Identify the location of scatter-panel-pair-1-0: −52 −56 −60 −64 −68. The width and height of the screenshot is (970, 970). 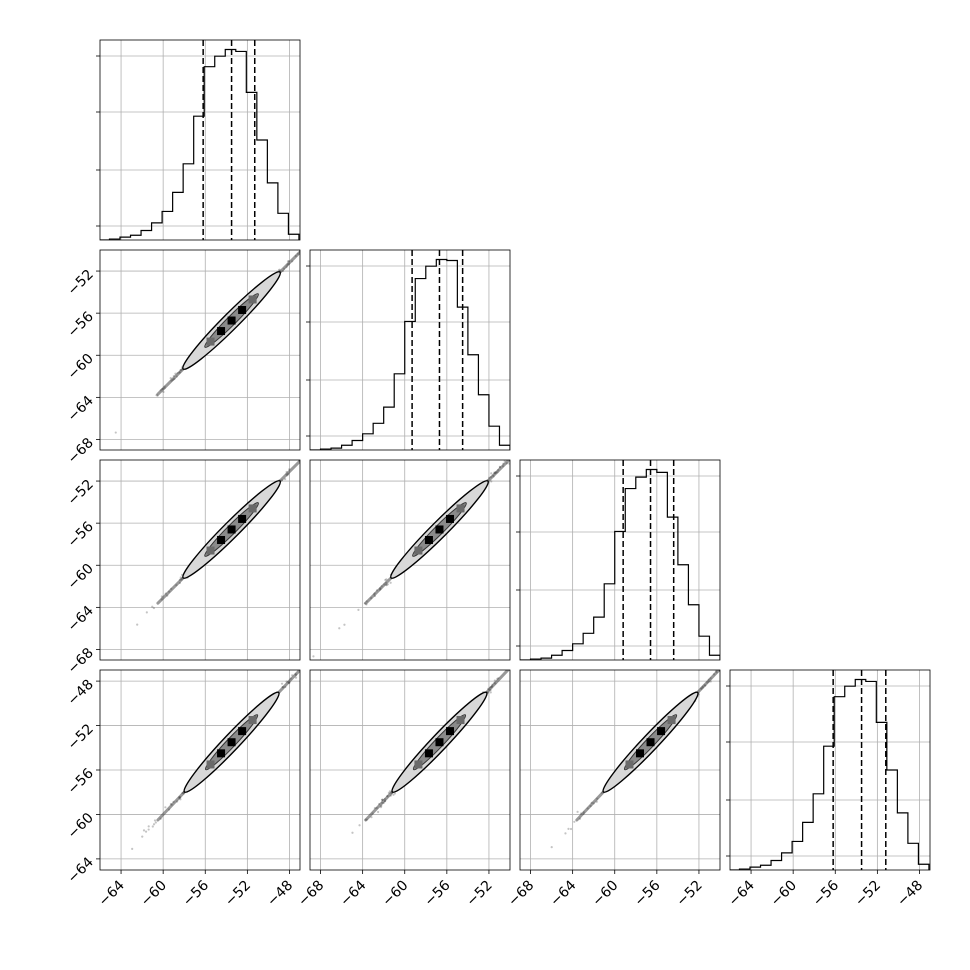
(184, 358).